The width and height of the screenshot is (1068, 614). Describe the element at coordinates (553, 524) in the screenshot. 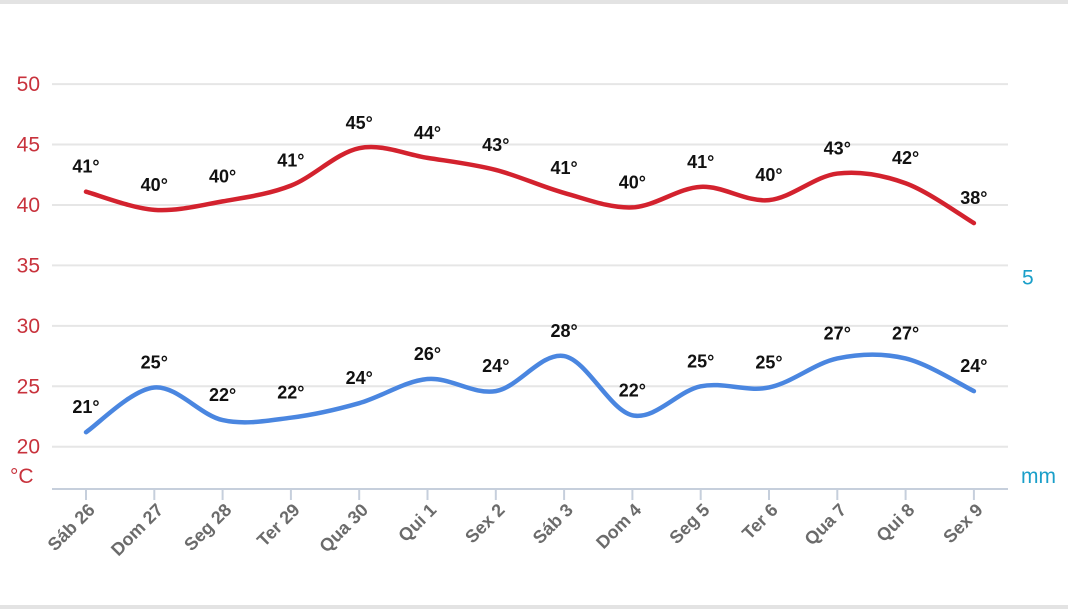

I see `x-tick-label: Sáb 3` at that location.